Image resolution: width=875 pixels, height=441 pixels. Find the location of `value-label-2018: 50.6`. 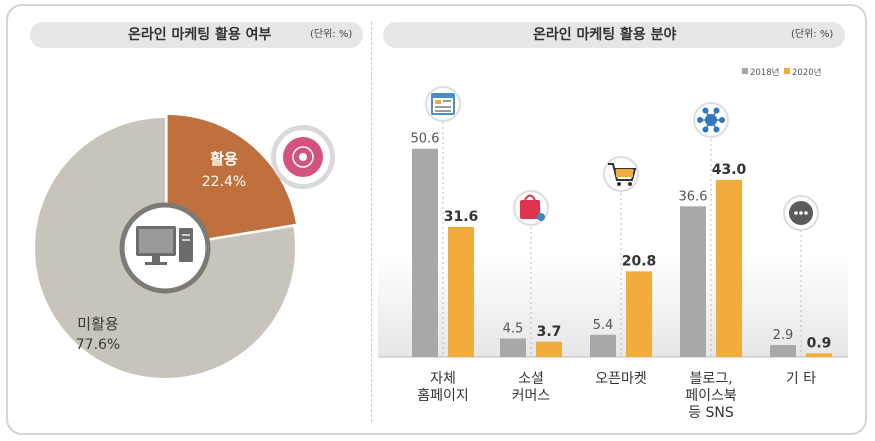

value-label-2018: 50.6 is located at coordinates (425, 139).